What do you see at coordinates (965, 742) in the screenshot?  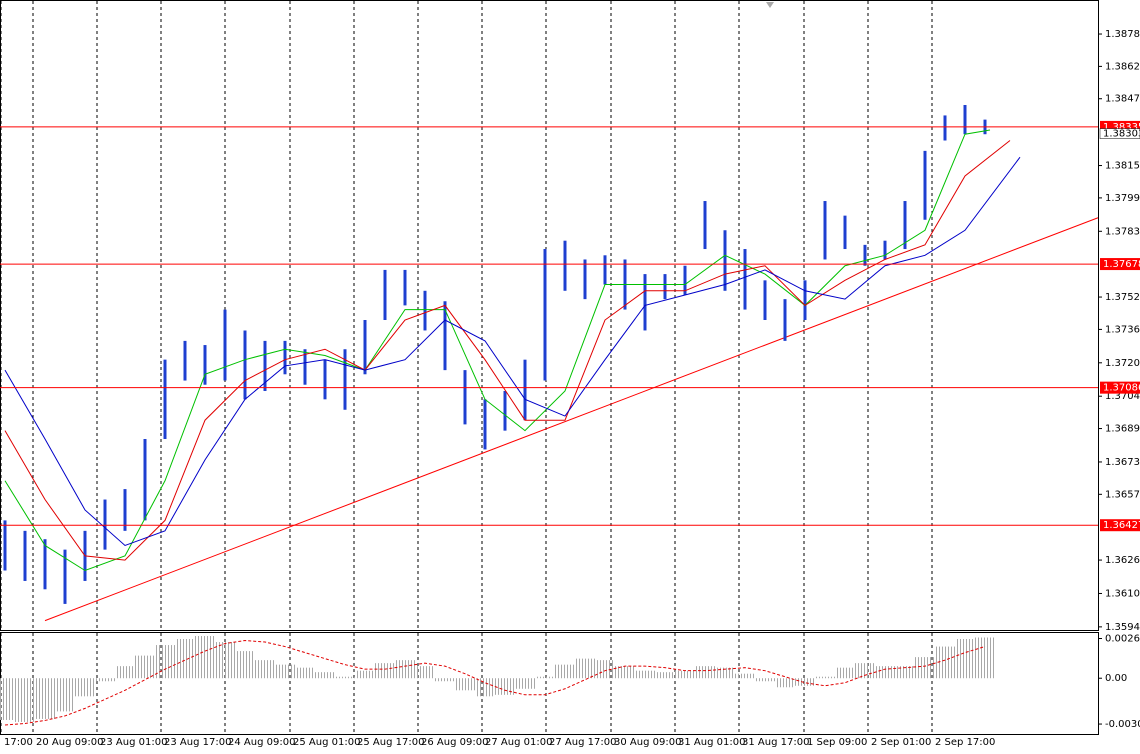 I see `x-tick-label: 2 Sep 17:00` at bounding box center [965, 742].